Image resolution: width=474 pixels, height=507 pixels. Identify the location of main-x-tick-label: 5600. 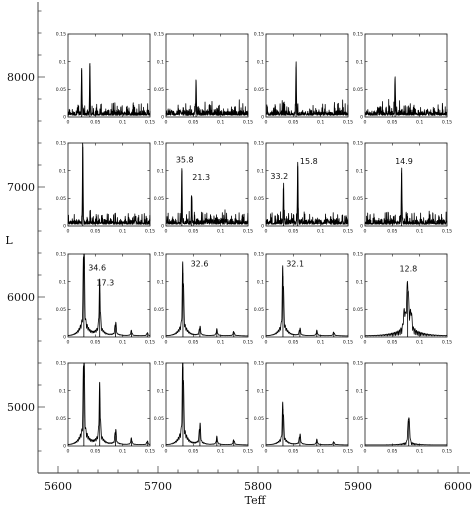
(58, 486).